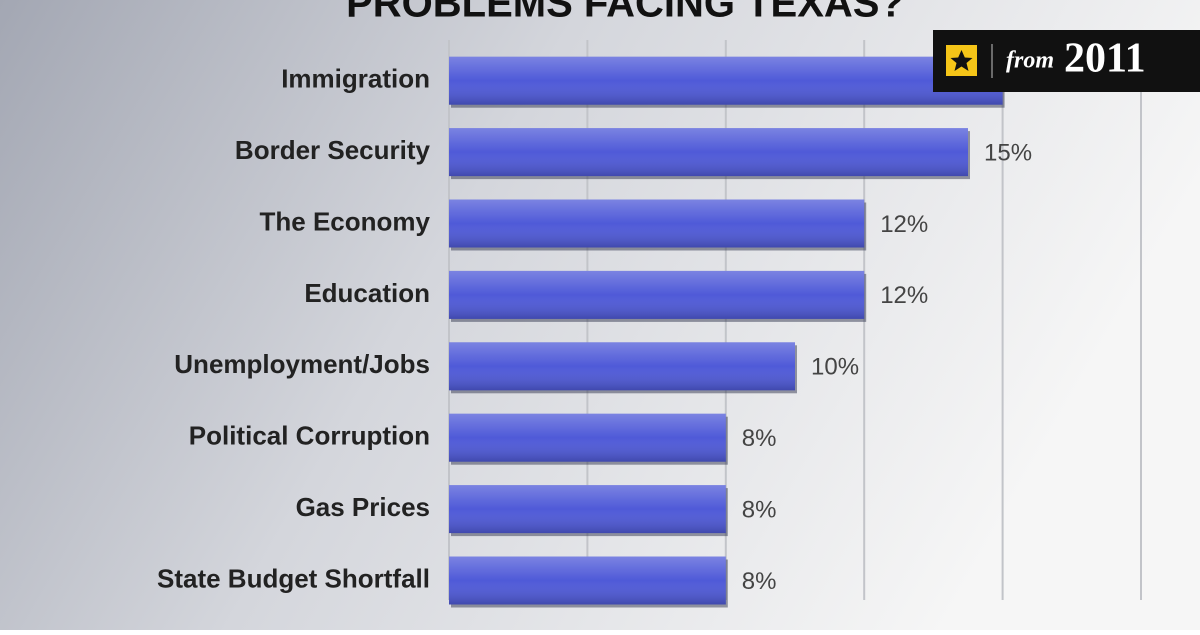 The width and height of the screenshot is (1200, 635). What do you see at coordinates (367, 293) in the screenshot?
I see `category-label: Education` at bounding box center [367, 293].